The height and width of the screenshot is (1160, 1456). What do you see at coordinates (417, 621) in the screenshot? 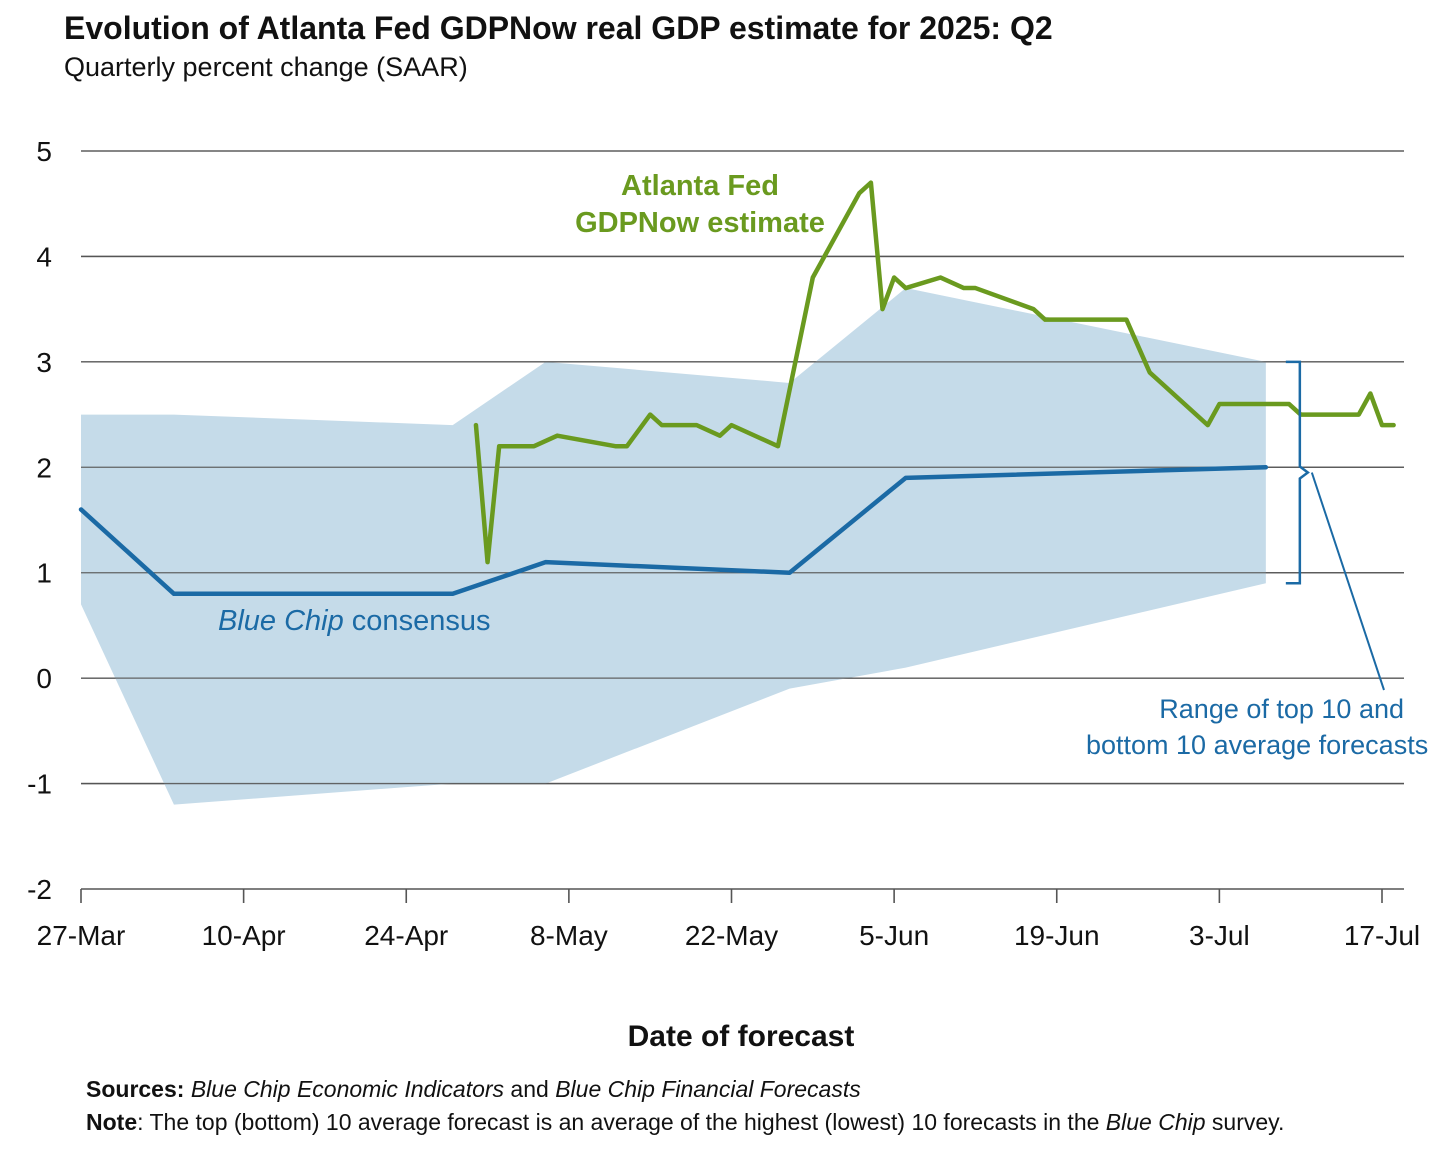
I see `bluechip-annotation-rest: consensus` at bounding box center [417, 621].